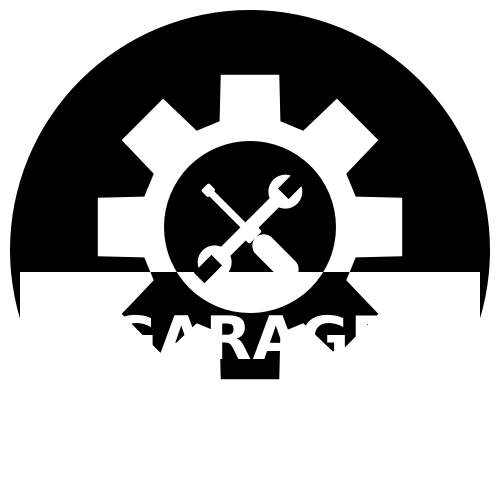  I want to click on logo-title: GARAGE, so click(250, 339).